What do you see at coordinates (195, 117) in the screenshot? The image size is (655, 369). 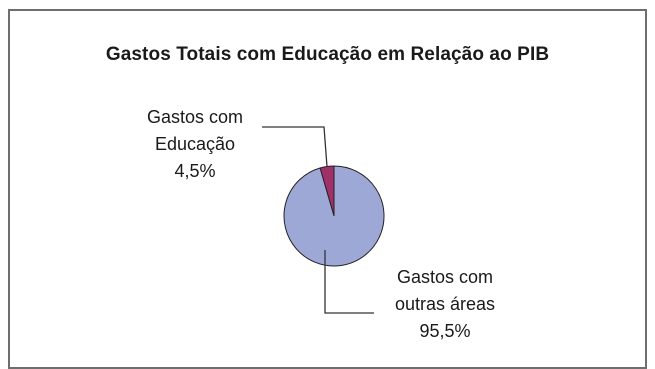 I see `label-education-line1: Gastos com` at bounding box center [195, 117].